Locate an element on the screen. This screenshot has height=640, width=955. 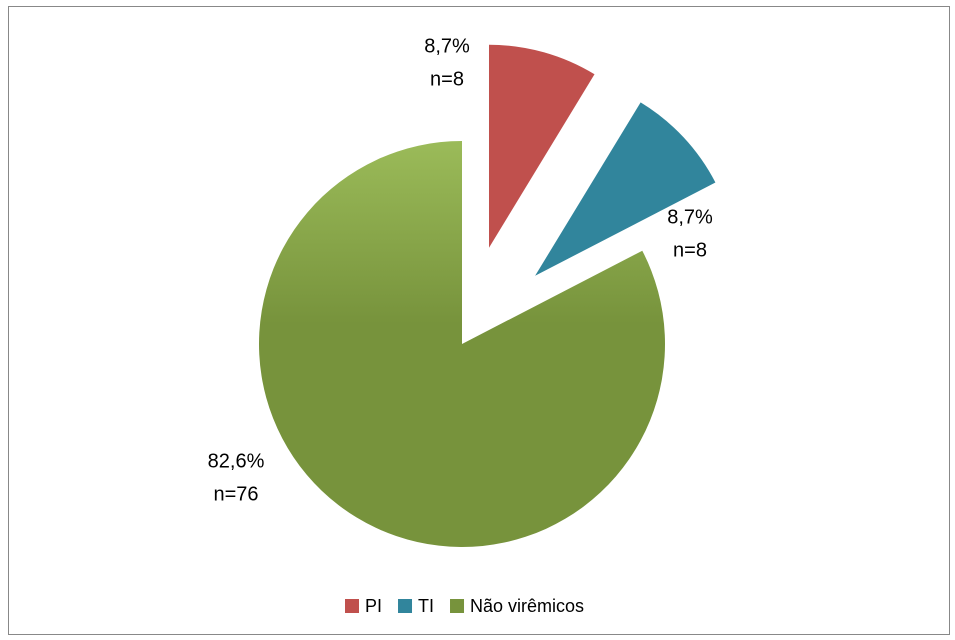
legend-label: PI is located at coordinates (373, 606).